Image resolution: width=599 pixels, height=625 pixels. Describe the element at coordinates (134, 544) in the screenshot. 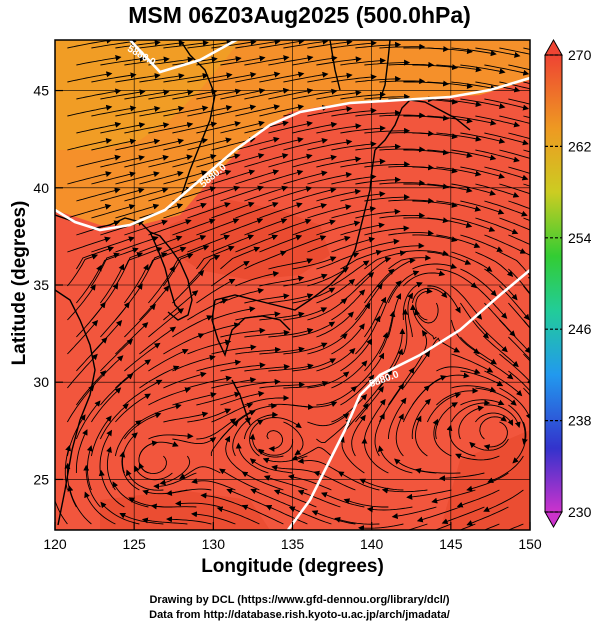

I see `x-tick-label: 125` at that location.